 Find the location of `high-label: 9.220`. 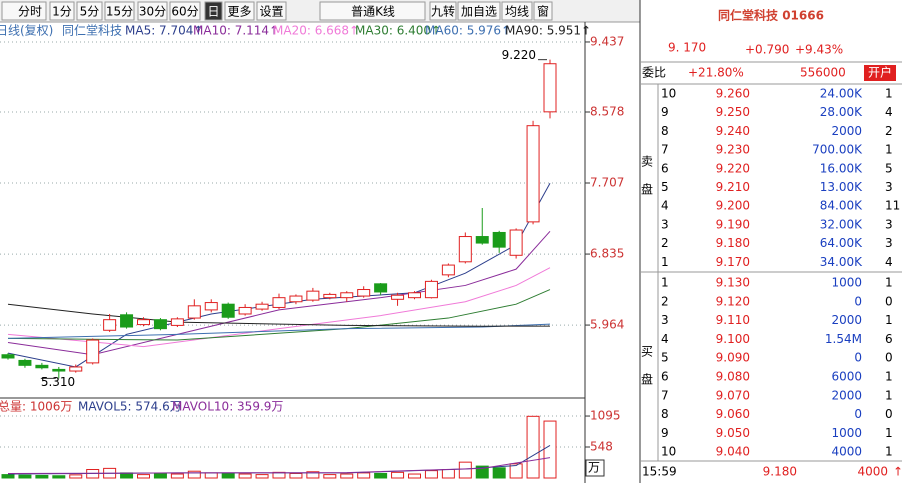

high-label: 9.220 is located at coordinates (519, 55).